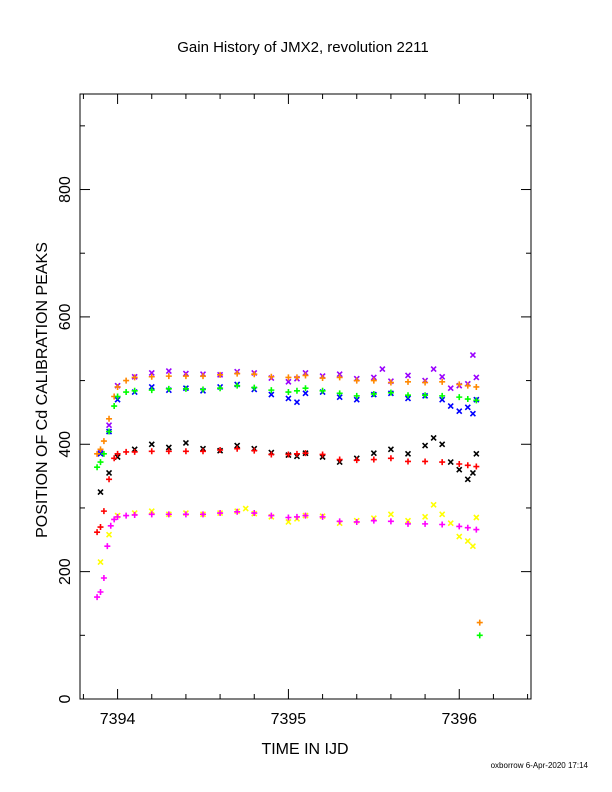 Image resolution: width=612 pixels, height=792 pixels. What do you see at coordinates (65, 189) in the screenshot?
I see `y-tick-label: 800` at bounding box center [65, 189].